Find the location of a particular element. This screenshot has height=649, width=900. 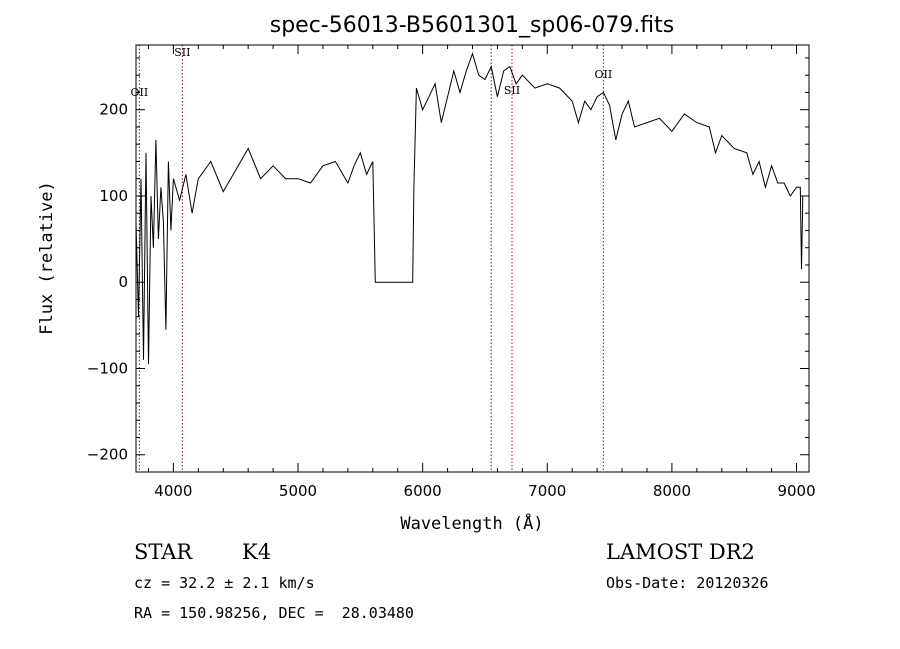

x-axis-label: Wavelength (Å) is located at coordinates (471, 523).